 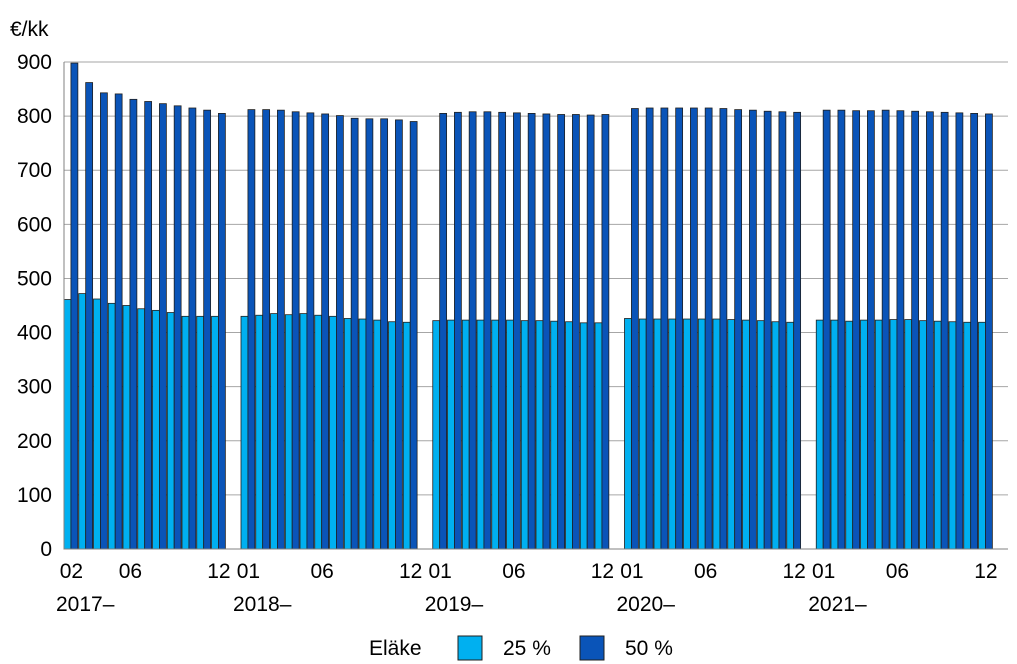 What do you see at coordinates (262, 604) in the screenshot?
I see `year-group-label: 2018–` at bounding box center [262, 604].